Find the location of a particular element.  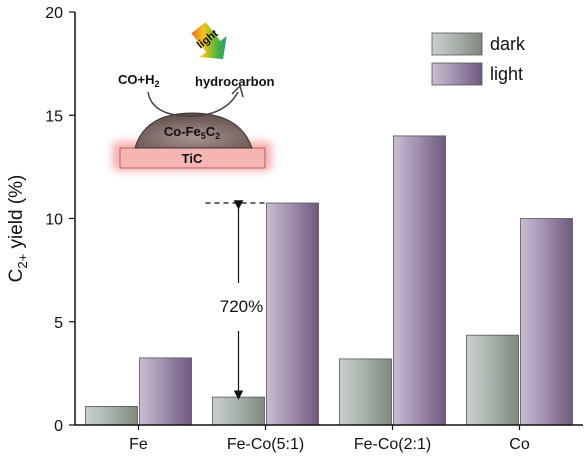

legend-swatch-dark is located at coordinates (457, 44).